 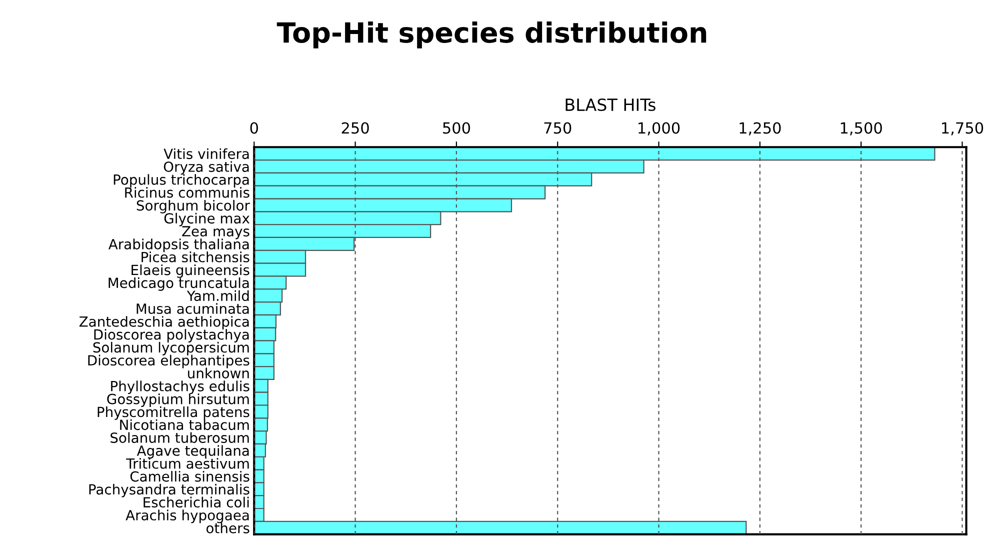 I want to click on x-tick-label: 1,250, so click(x=760, y=129).